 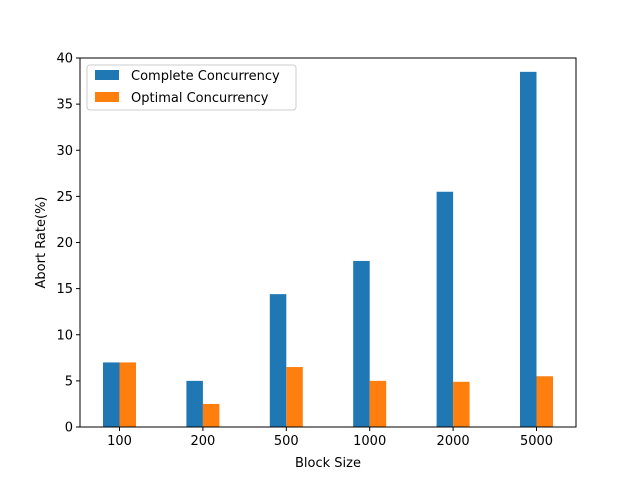 I want to click on y-tick-label: 30, so click(x=64, y=151).